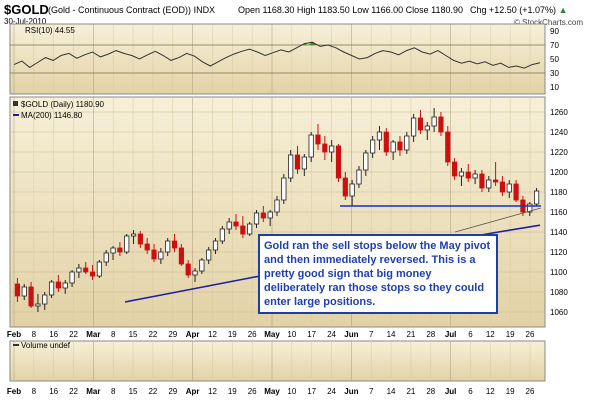  I want to click on date-tick-label: 7, so click(371, 391).